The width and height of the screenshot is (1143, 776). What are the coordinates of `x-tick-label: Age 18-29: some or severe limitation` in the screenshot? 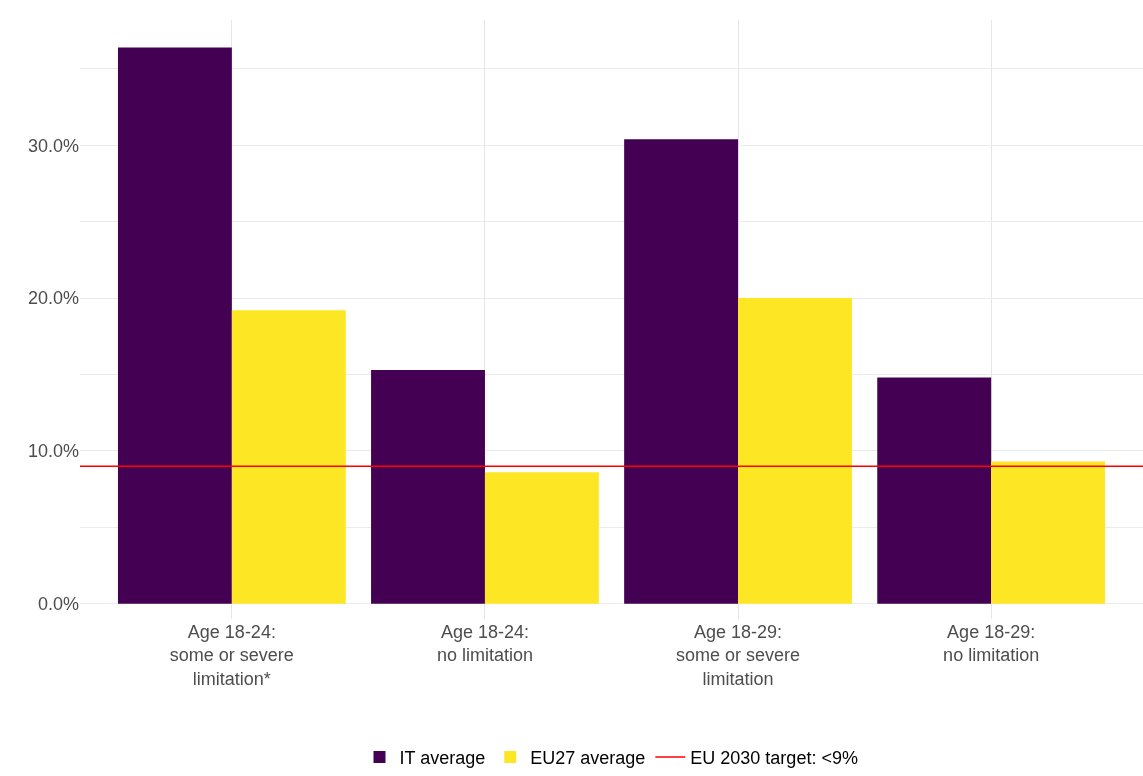 It's located at (738, 655).